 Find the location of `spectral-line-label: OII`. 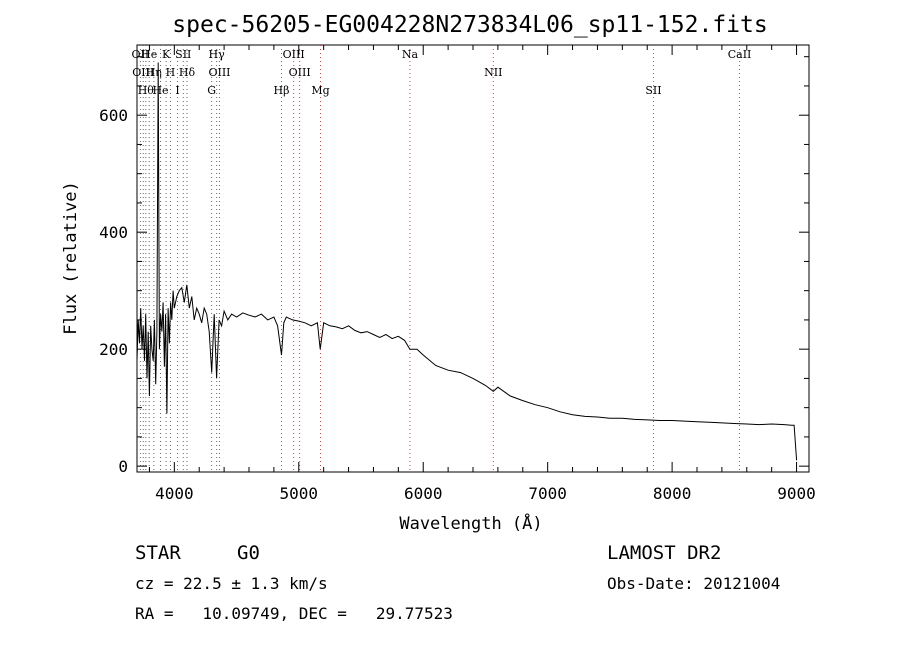

spectral-line-label: OII is located at coordinates (141, 54).